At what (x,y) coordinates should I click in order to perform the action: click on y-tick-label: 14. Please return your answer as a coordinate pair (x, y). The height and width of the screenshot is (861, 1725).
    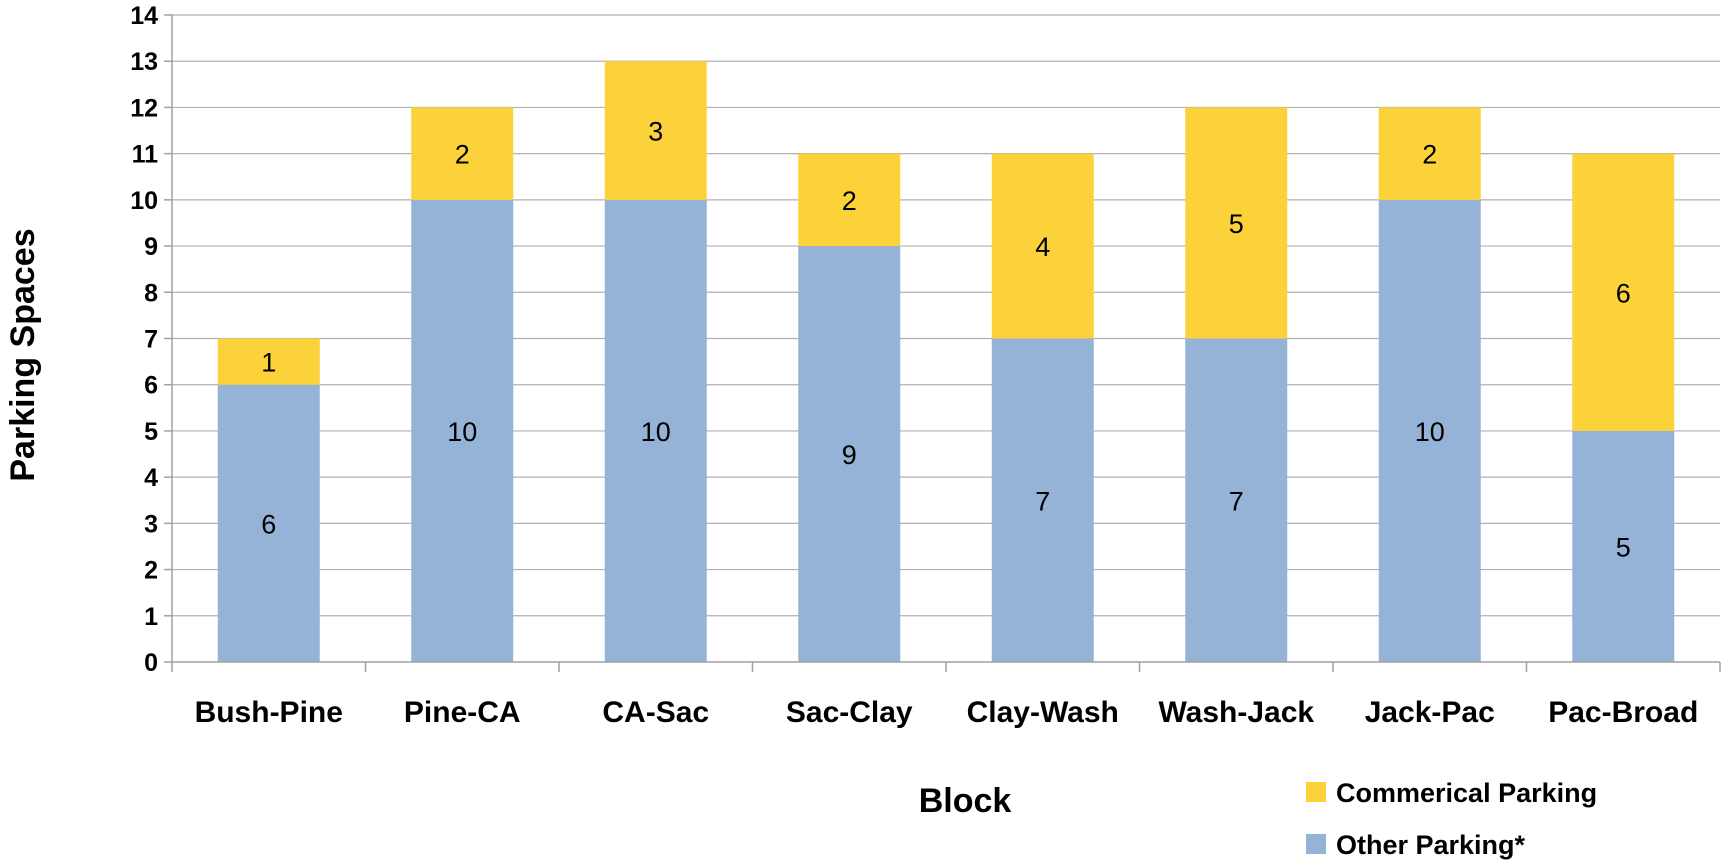
    Looking at the image, I should click on (144, 16).